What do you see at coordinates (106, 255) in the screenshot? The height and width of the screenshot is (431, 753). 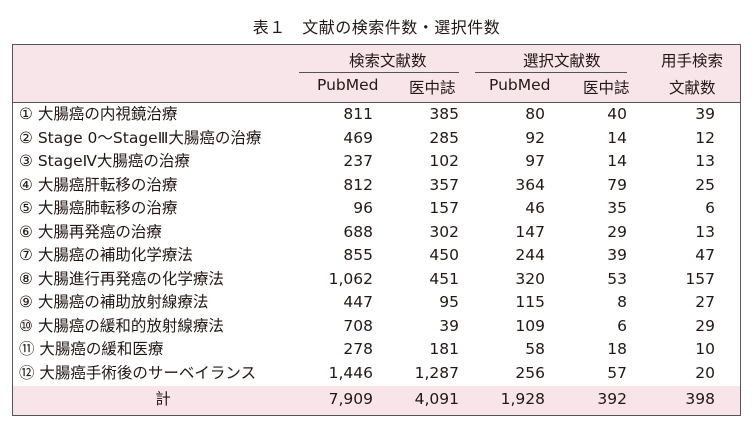 I see `row-label: ⑦ 大腸癌の補助化学療法` at bounding box center [106, 255].